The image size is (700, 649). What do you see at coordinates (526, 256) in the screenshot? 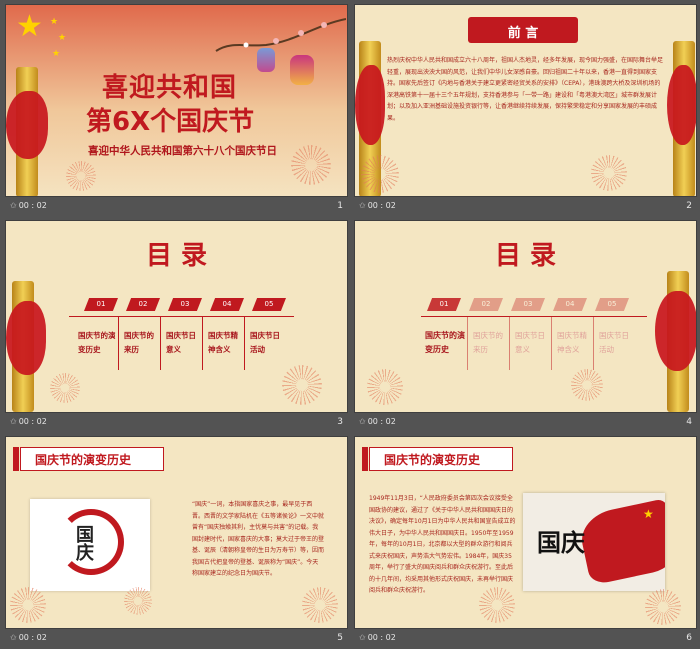
I see `slide-4-heading: 目 录` at bounding box center [526, 256].